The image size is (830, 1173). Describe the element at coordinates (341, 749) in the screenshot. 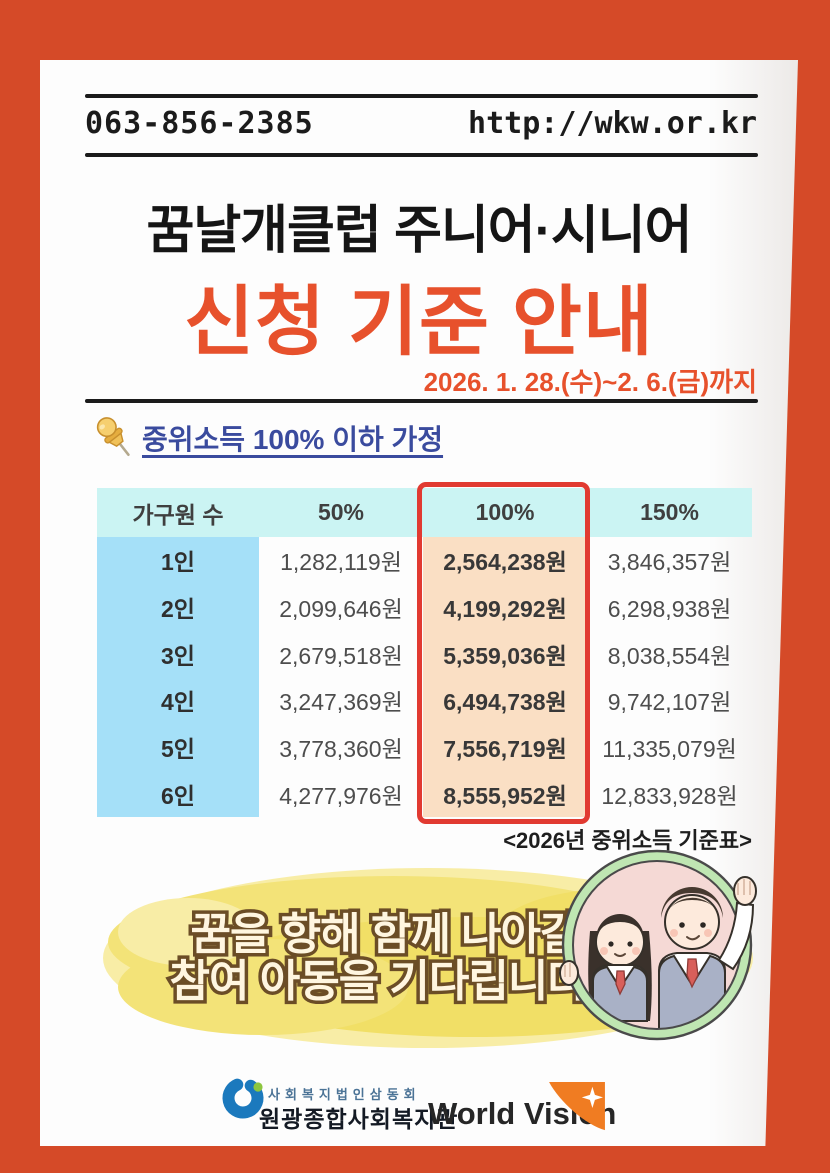

I see `income-50-cell: 3,778,360원` at that location.